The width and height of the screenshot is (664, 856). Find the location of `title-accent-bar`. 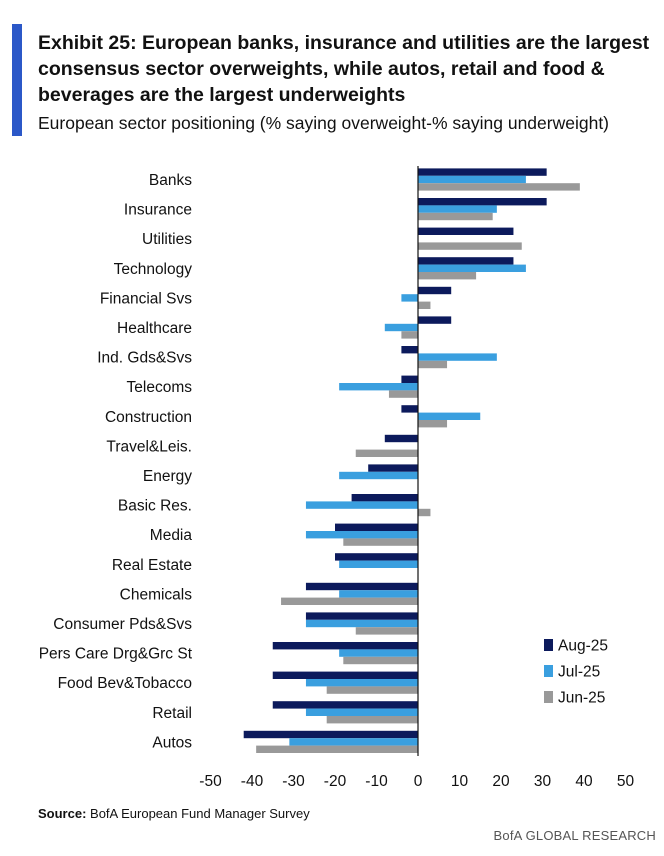

title-accent-bar is located at coordinates (17, 80).